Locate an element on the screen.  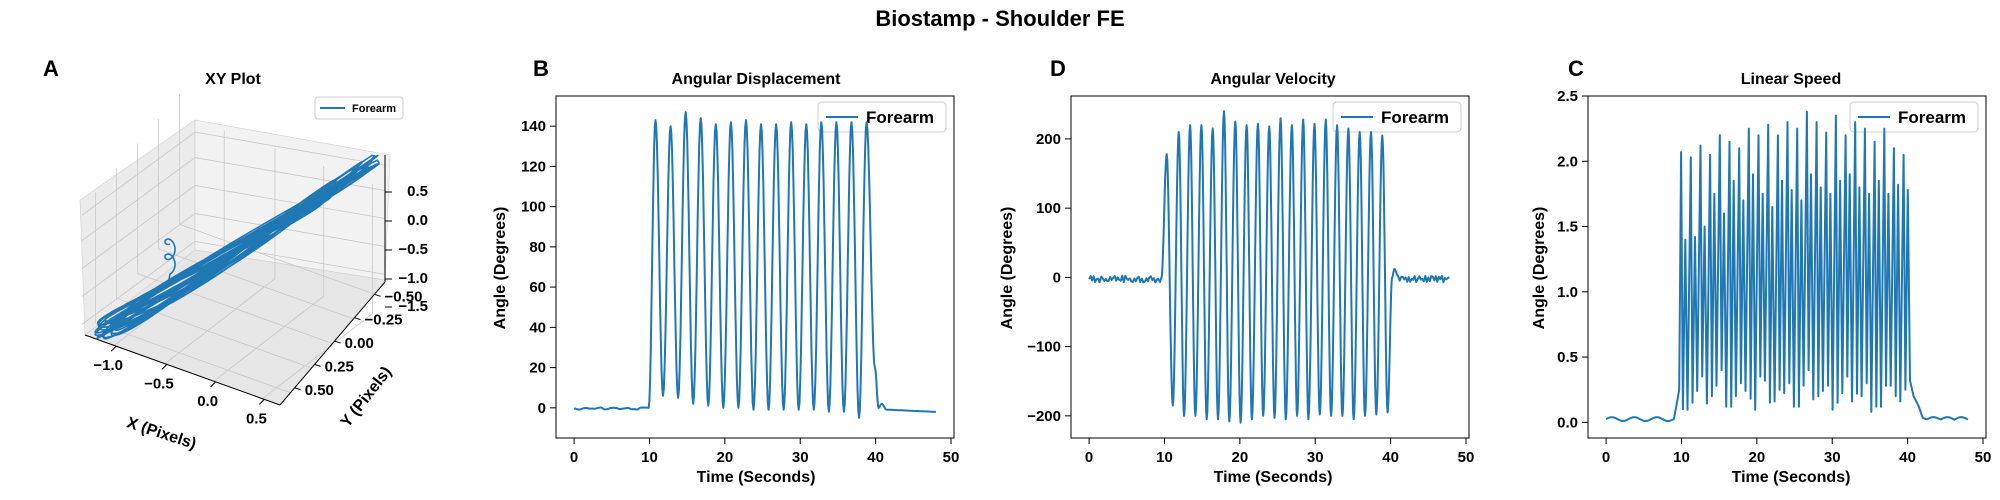
y-tick-label: 1.0 is located at coordinates (1567, 292).